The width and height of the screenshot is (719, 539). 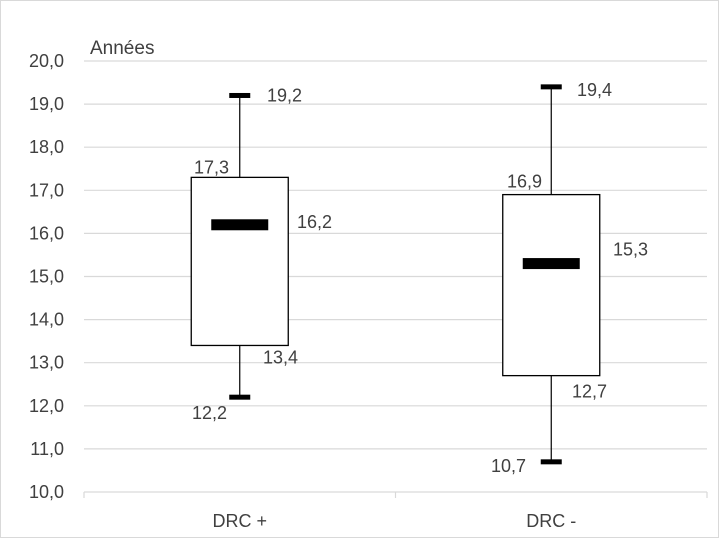 I want to click on q1-value-label: 12,7, so click(x=589, y=392).